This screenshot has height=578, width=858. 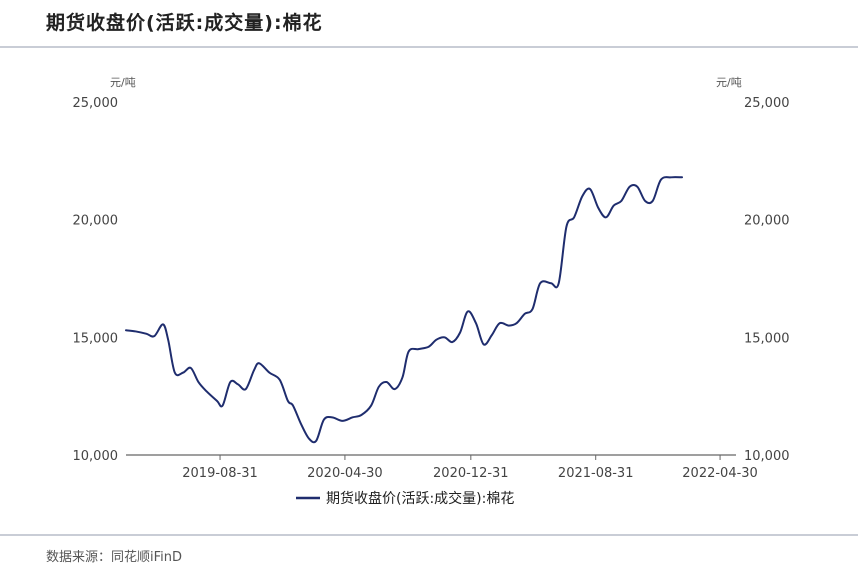 I want to click on y-unit-right: 元/吨, so click(x=729, y=82).